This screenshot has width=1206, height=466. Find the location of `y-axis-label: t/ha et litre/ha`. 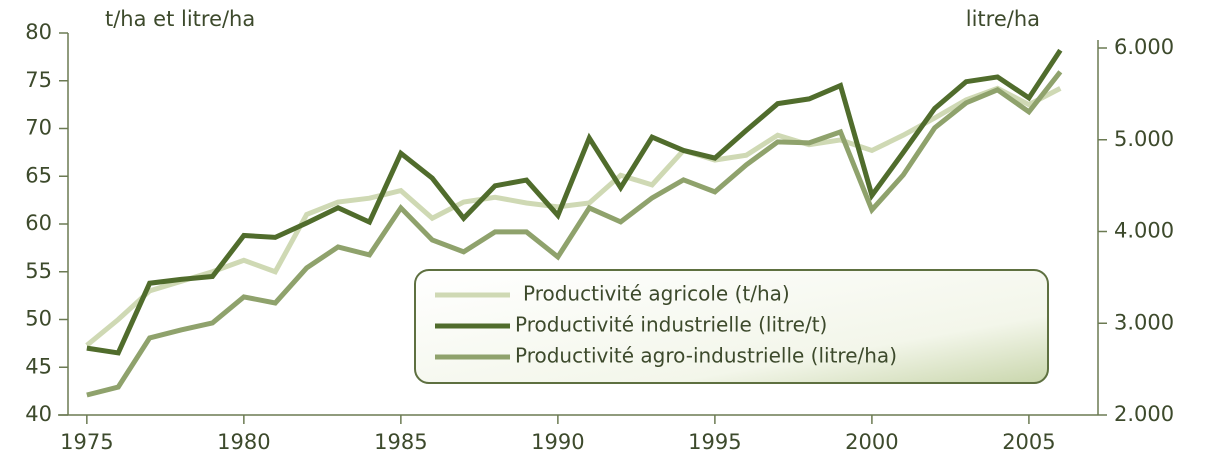

y-axis-label: t/ha et litre/ha is located at coordinates (180, 19).